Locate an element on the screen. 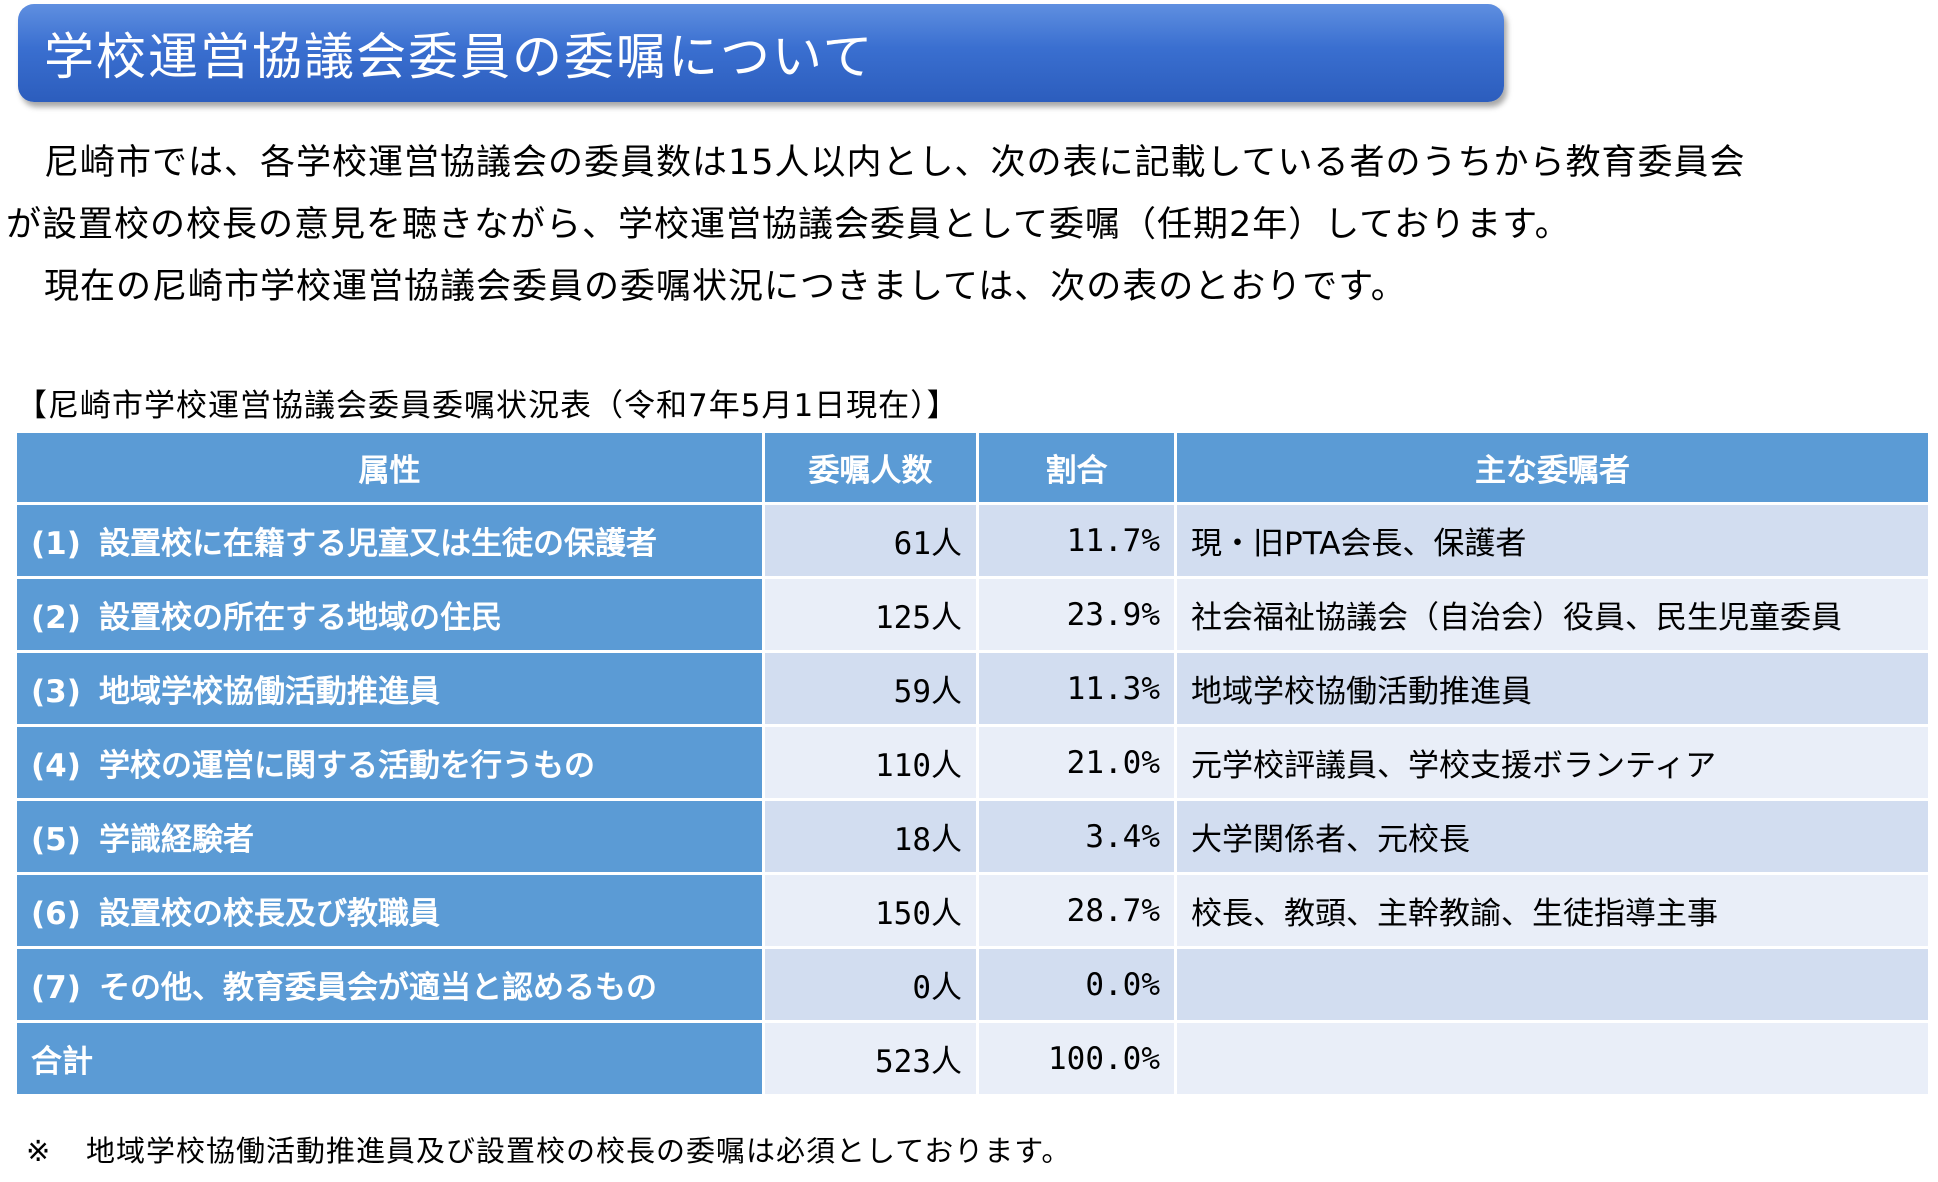  row-number: (5) is located at coordinates (56, 840).